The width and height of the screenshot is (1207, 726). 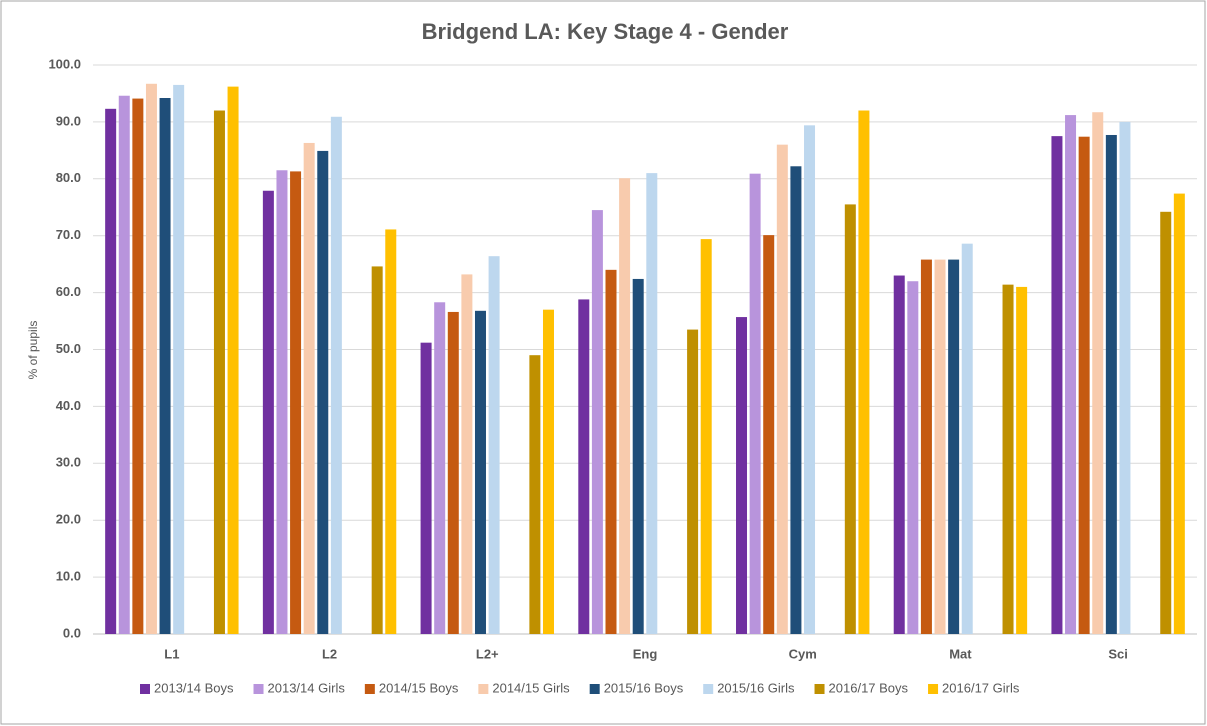 What do you see at coordinates (64, 63) in the screenshot?
I see `y-tick-label: 100.0` at bounding box center [64, 63].